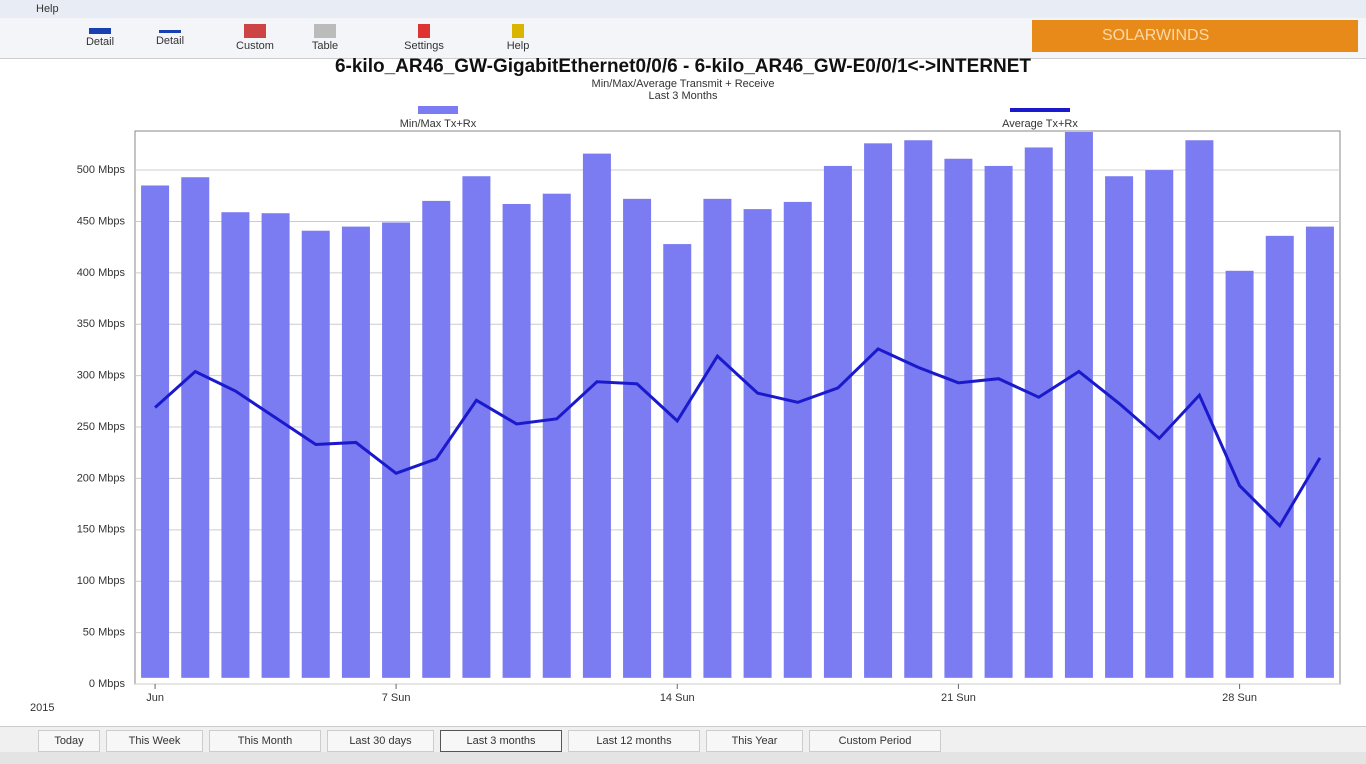  Describe the element at coordinates (101, 273) in the screenshot. I see `y-tick-label: 400 Mbps` at that location.